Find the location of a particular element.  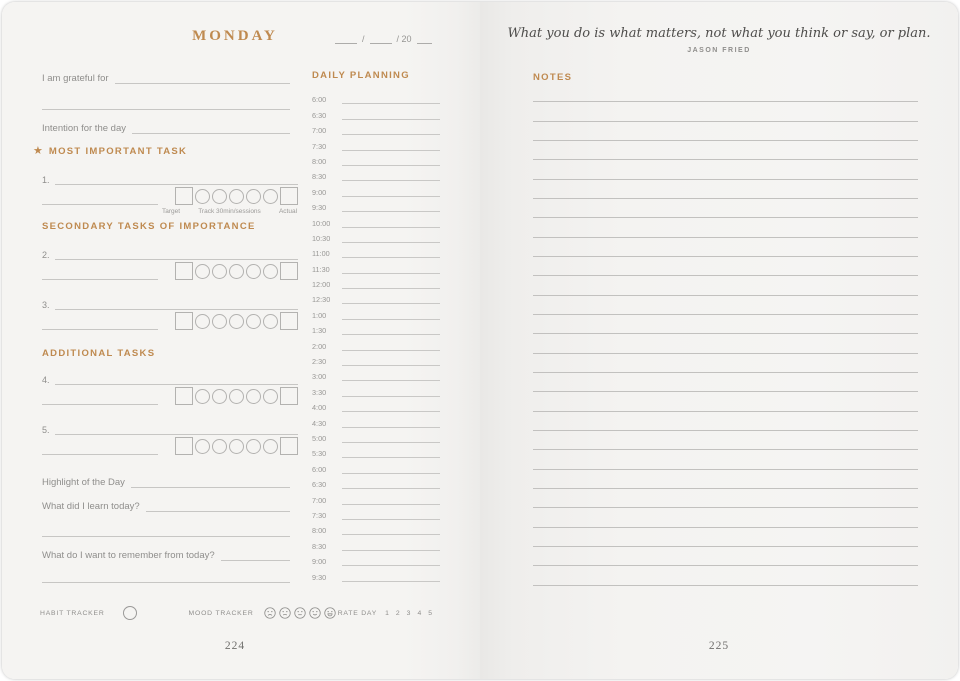

time-label: 7:30 is located at coordinates (319, 146).